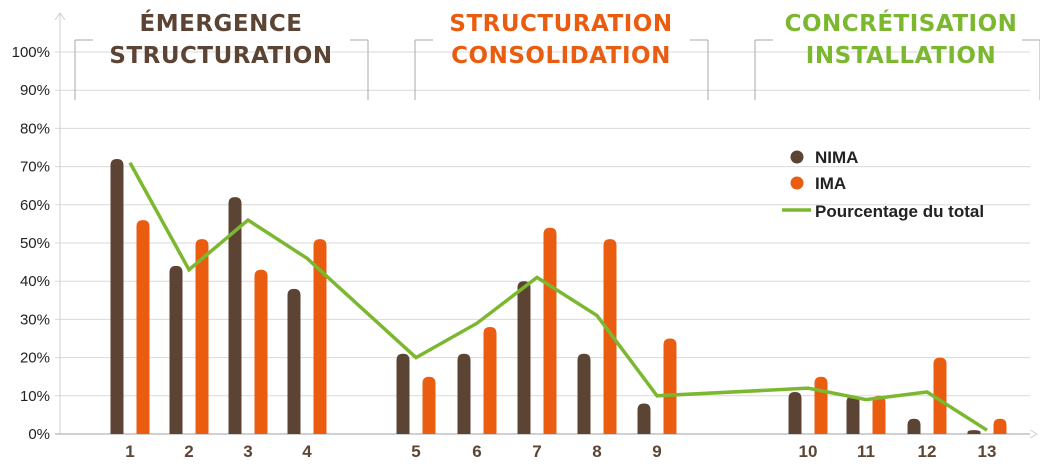 The image size is (1040, 468). What do you see at coordinates (596, 451) in the screenshot?
I see `x-tick-label: 8` at bounding box center [596, 451].